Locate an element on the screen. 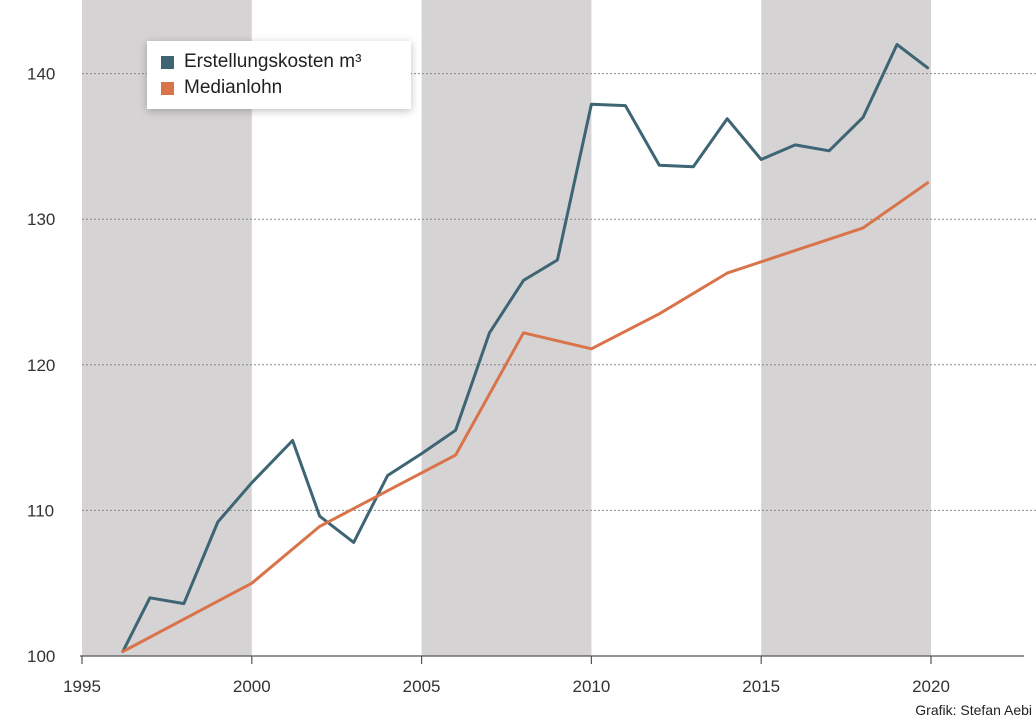 The image size is (1036, 724). y-tick-label: 120 is located at coordinates (41, 365).